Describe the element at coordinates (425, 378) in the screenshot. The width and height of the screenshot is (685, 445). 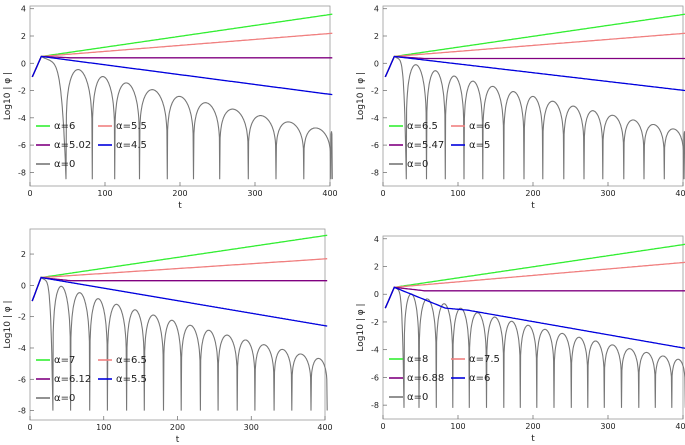
I see `legend-label: α=6.88` at that location.